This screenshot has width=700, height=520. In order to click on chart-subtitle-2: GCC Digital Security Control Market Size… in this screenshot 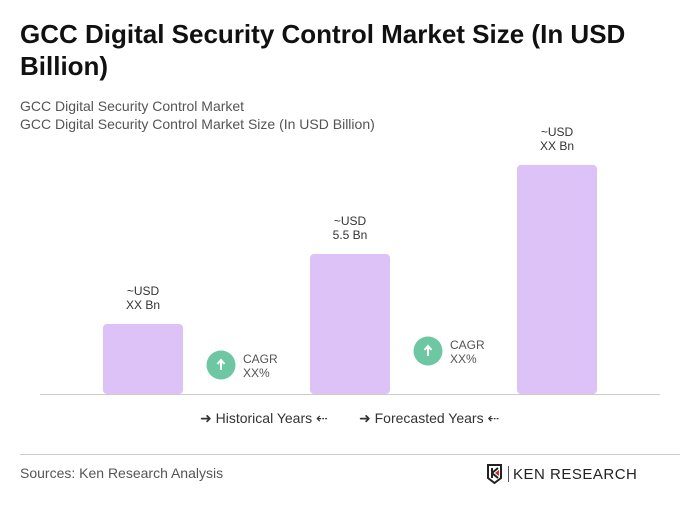, I will do `click(197, 124)`.